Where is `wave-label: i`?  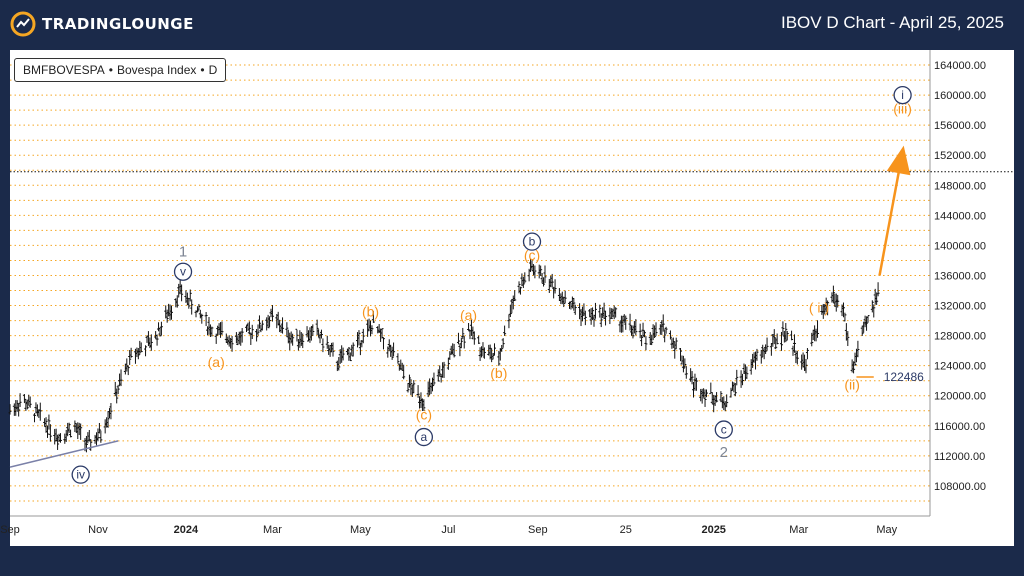 wave-label: i is located at coordinates (902, 95).